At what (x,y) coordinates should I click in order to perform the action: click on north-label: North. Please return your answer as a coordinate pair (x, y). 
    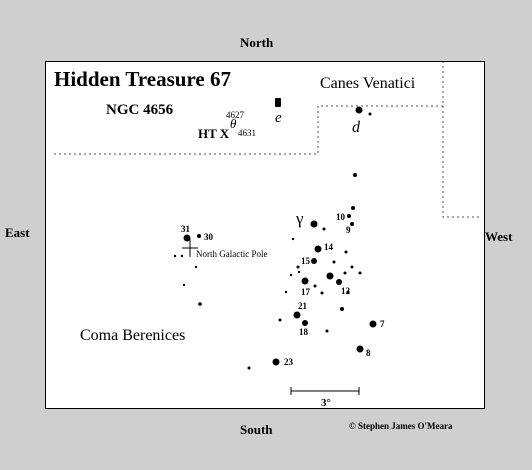
    Looking at the image, I should click on (257, 42).